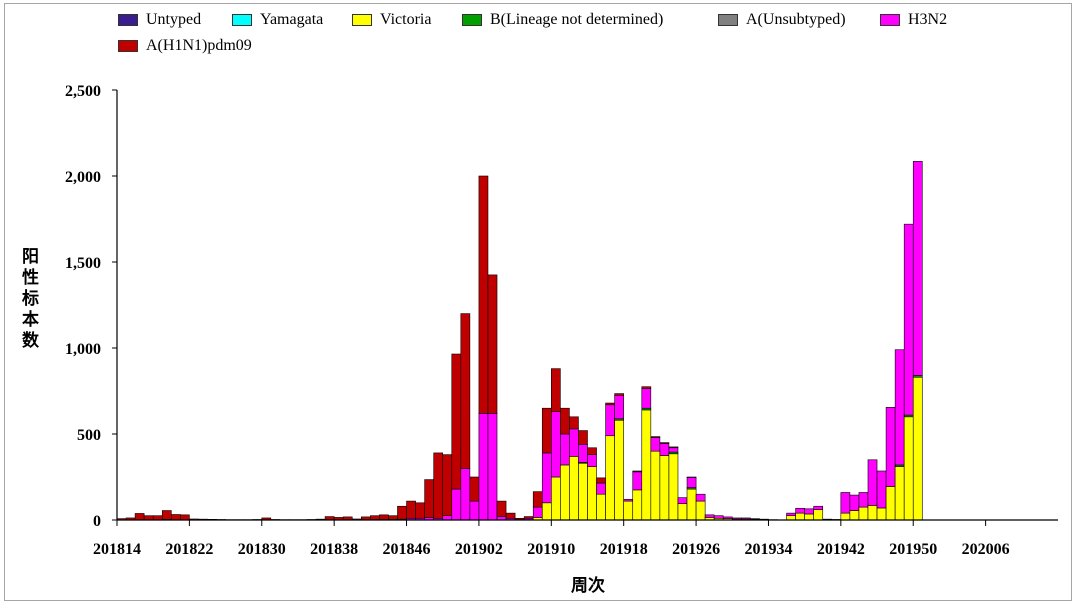 Image resolution: width=1080 pixels, height=608 pixels. What do you see at coordinates (800, 516) in the screenshot?
I see `bar-201937-victoria` at bounding box center [800, 516].